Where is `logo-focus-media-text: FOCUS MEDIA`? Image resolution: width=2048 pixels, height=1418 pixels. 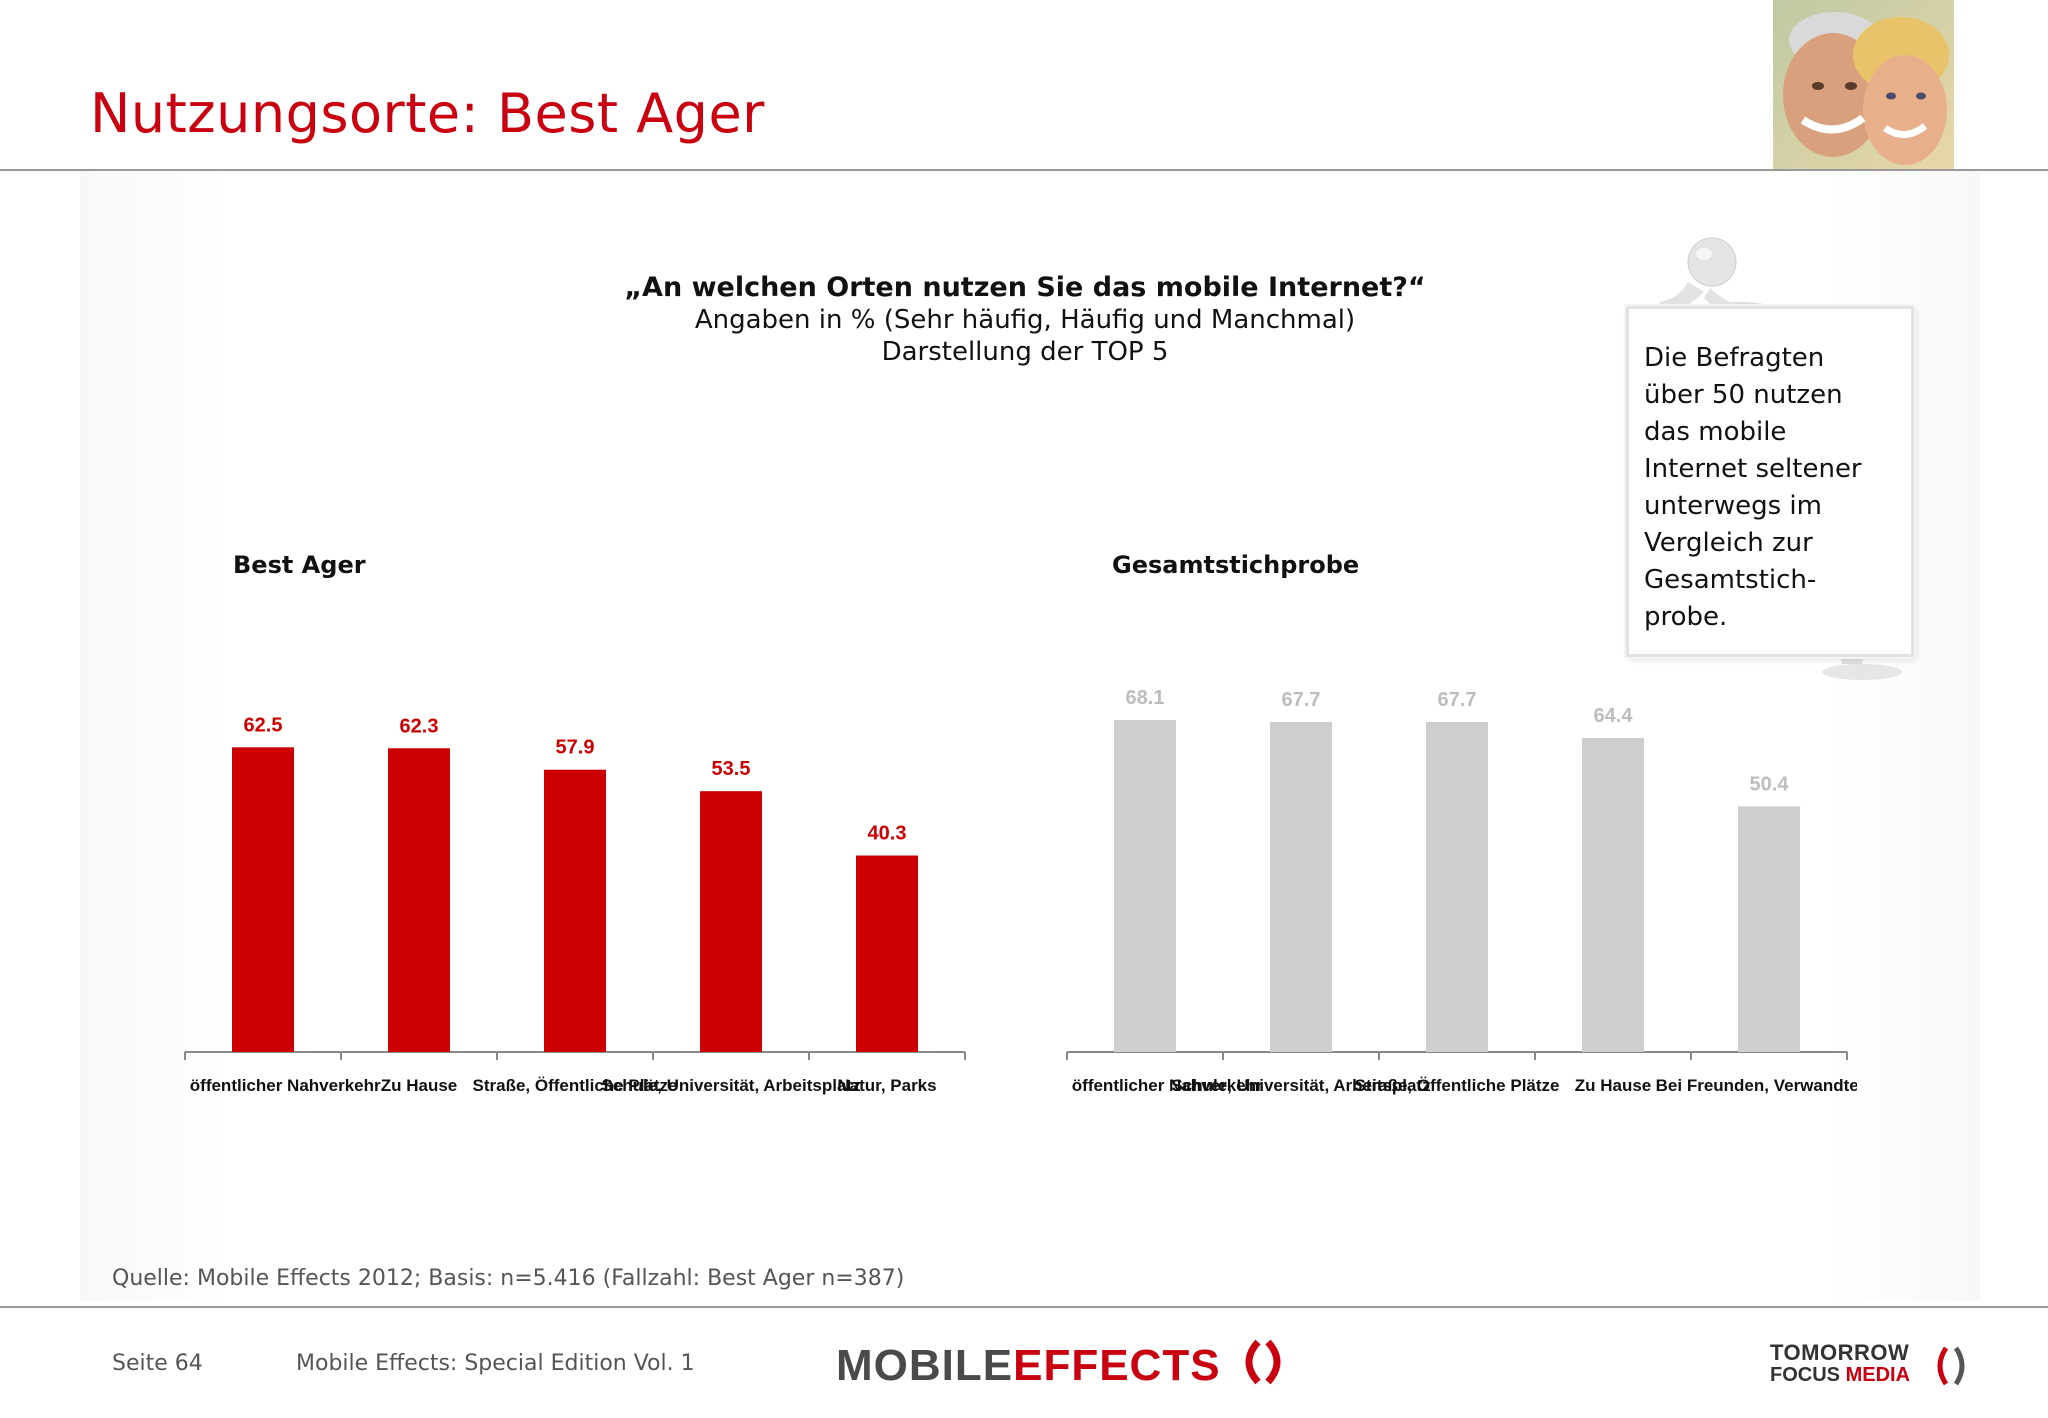
logo-focus-media-text: FOCUS MEDIA is located at coordinates (1840, 1375).